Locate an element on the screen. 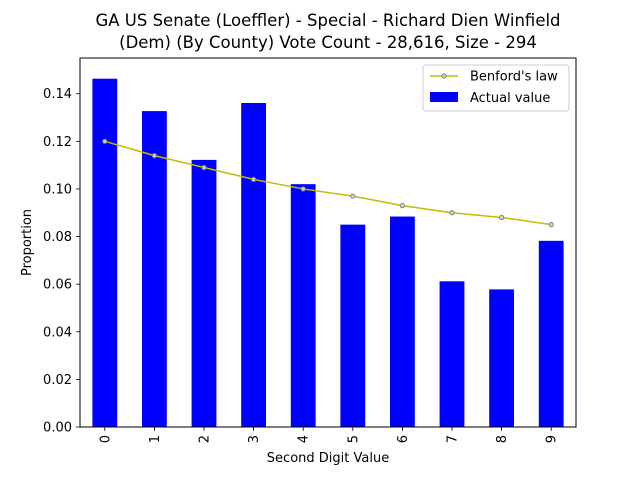  x-tick-label-3: 3 is located at coordinates (254, 439).